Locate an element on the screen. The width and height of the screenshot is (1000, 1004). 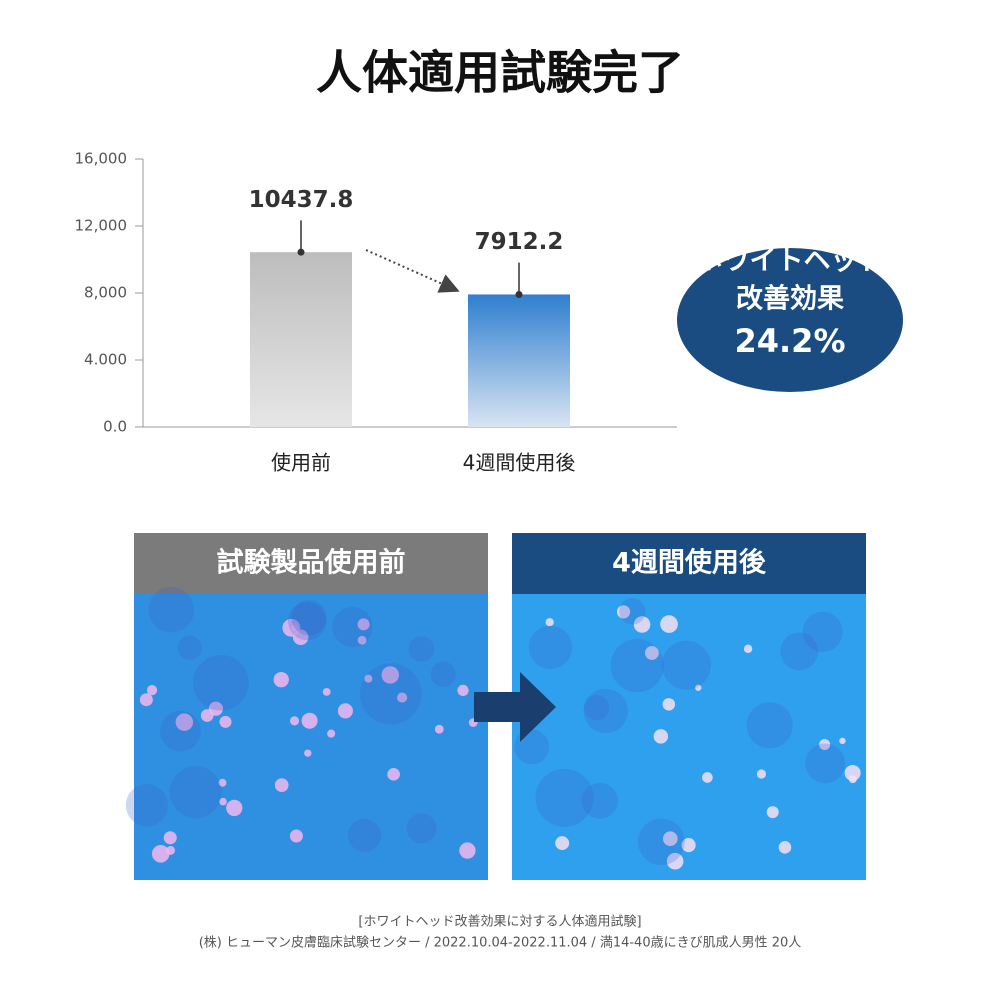
y-tick-label: 8,000 is located at coordinates (105, 293).